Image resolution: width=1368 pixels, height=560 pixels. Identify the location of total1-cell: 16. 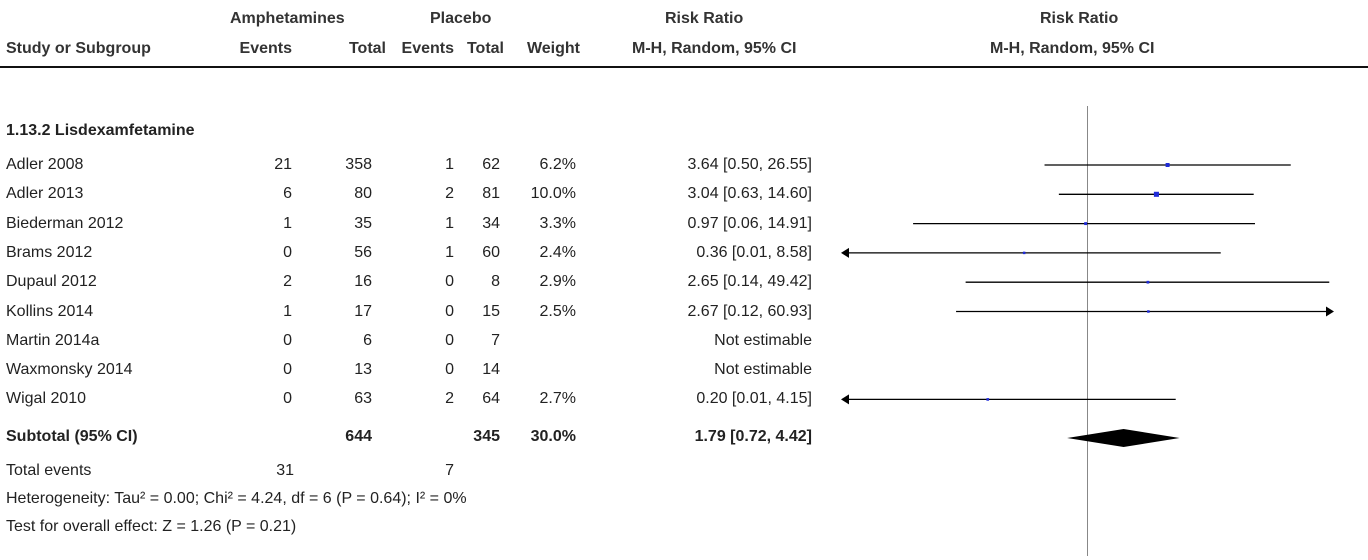
(363, 282).